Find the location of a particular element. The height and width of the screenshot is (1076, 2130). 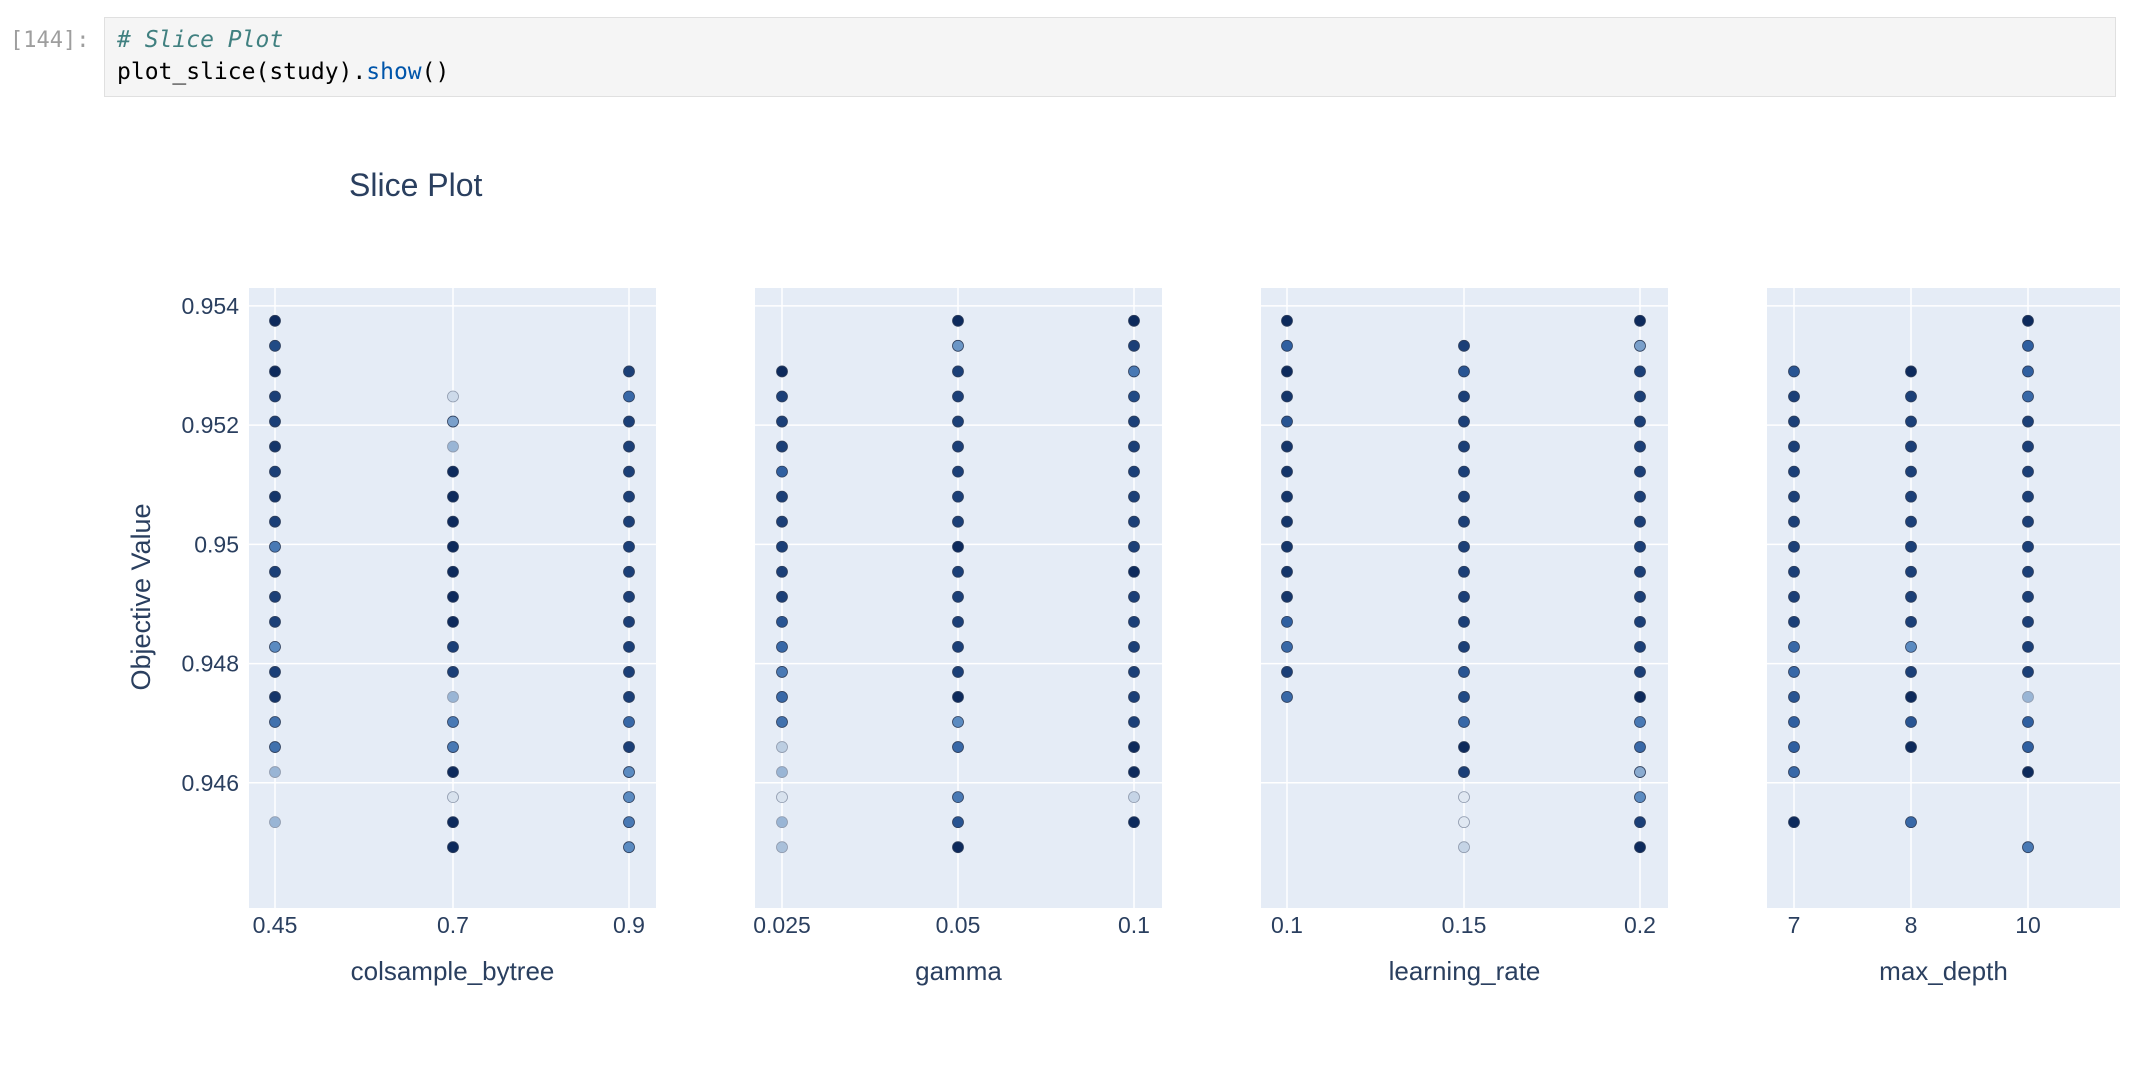

code-call-method: show is located at coordinates (394, 72).